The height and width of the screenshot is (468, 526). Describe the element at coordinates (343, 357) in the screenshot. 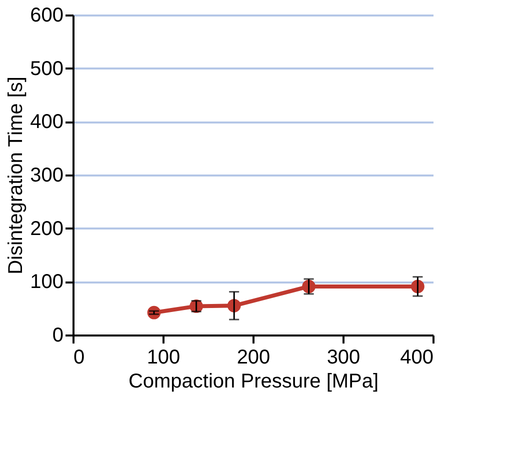

I see `x-tick-label: 300` at that location.